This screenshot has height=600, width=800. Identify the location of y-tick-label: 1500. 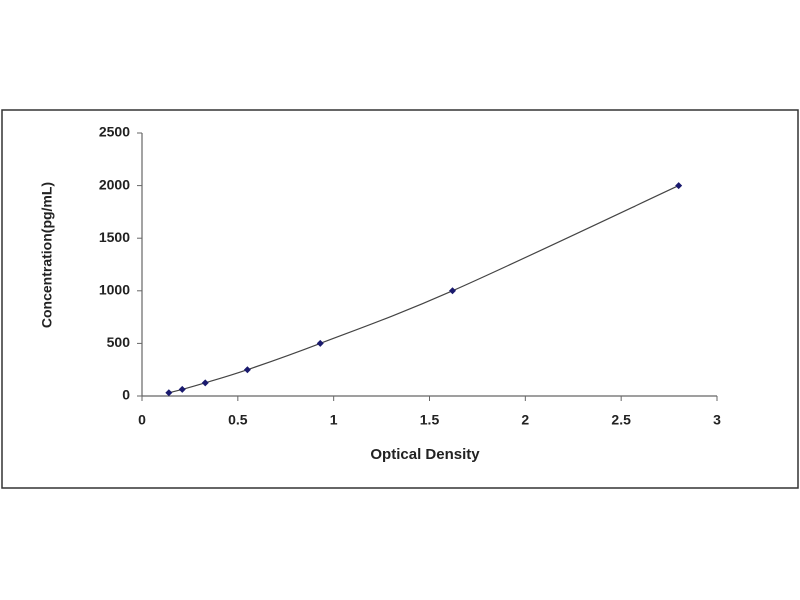
(114, 237).